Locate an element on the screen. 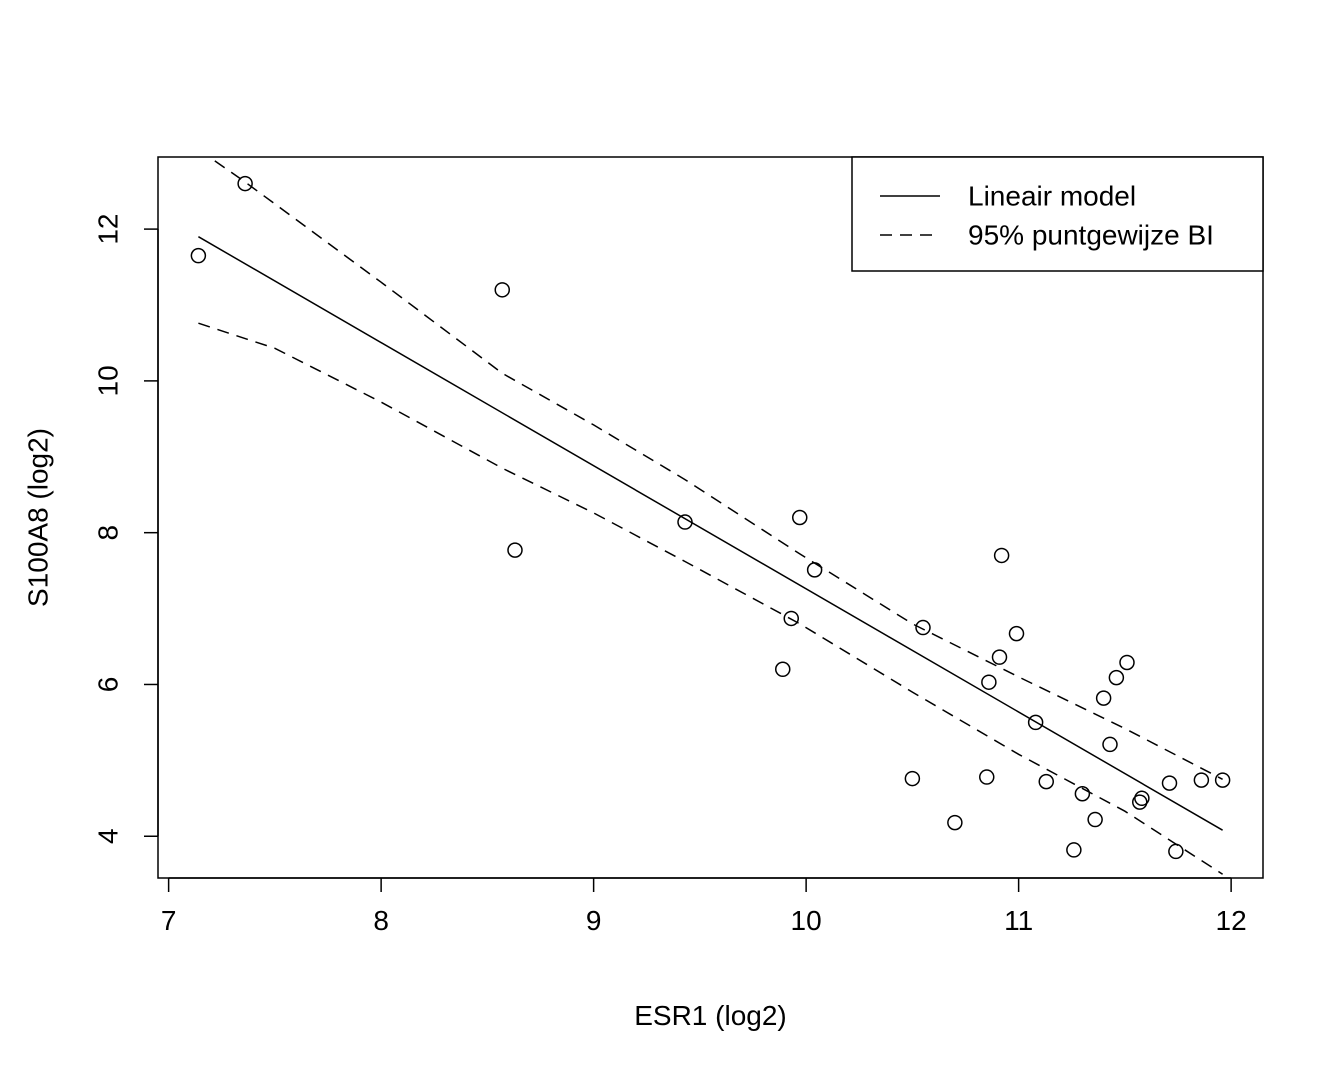 This screenshot has height=1075, width=1344. legend-entry-lineair-model: Lineair model is located at coordinates (1052, 196).